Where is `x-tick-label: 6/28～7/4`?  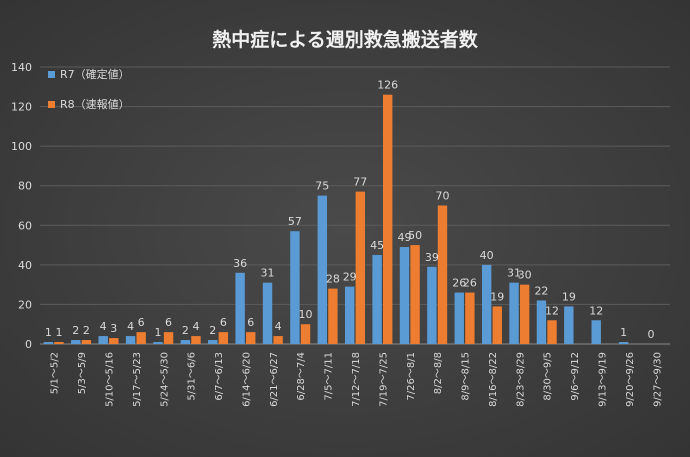 x-tick-label: 6/28～7/4 is located at coordinates (301, 376).